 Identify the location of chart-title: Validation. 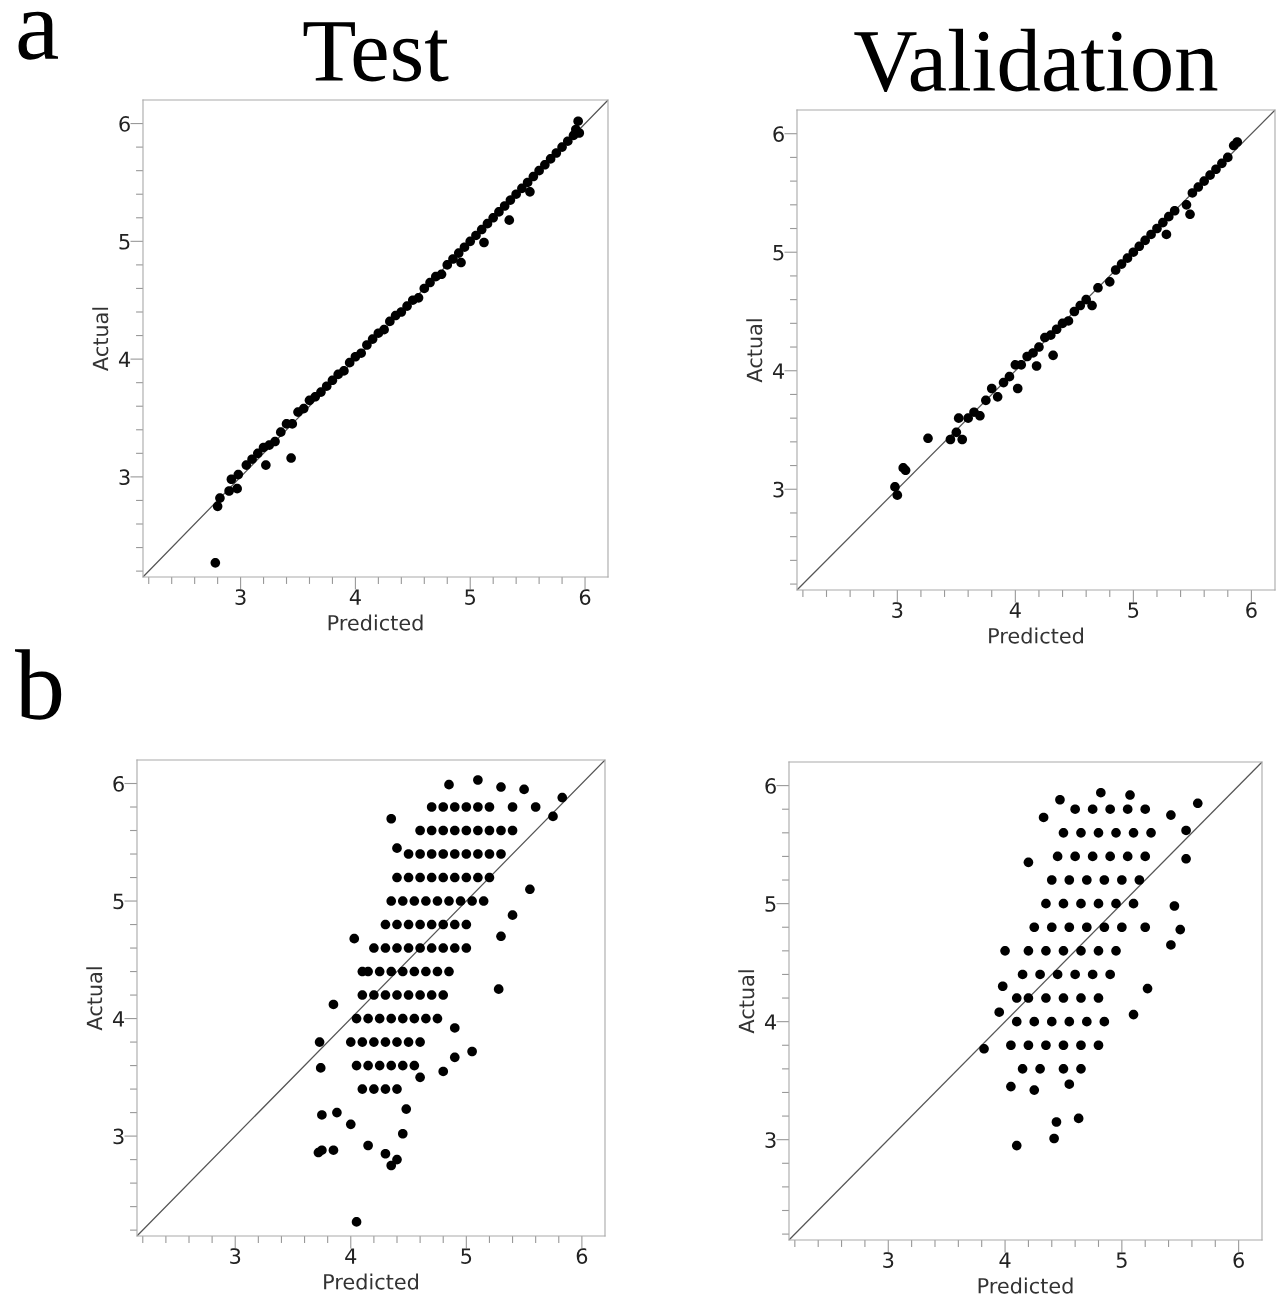
(1036, 60).